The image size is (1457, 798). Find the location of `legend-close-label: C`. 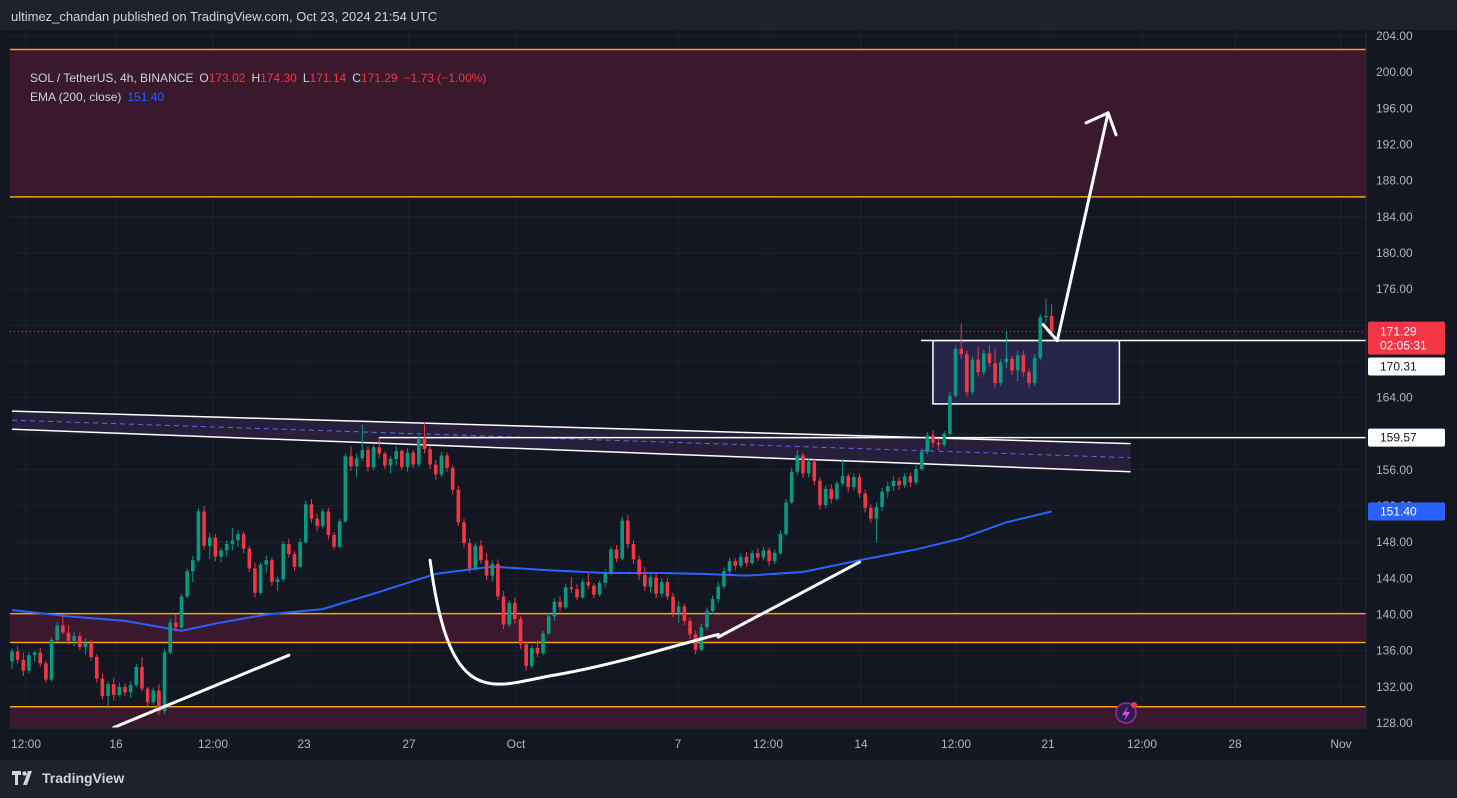

legend-close-label: C is located at coordinates (356, 78).